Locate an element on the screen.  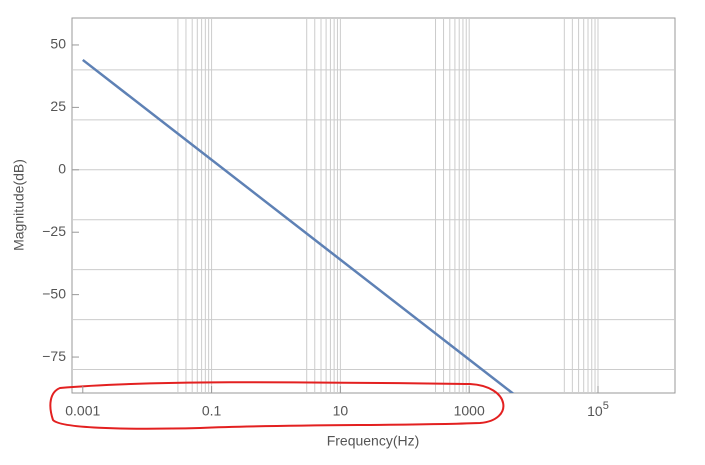
y-tick-label: −75 is located at coordinates (54, 356).